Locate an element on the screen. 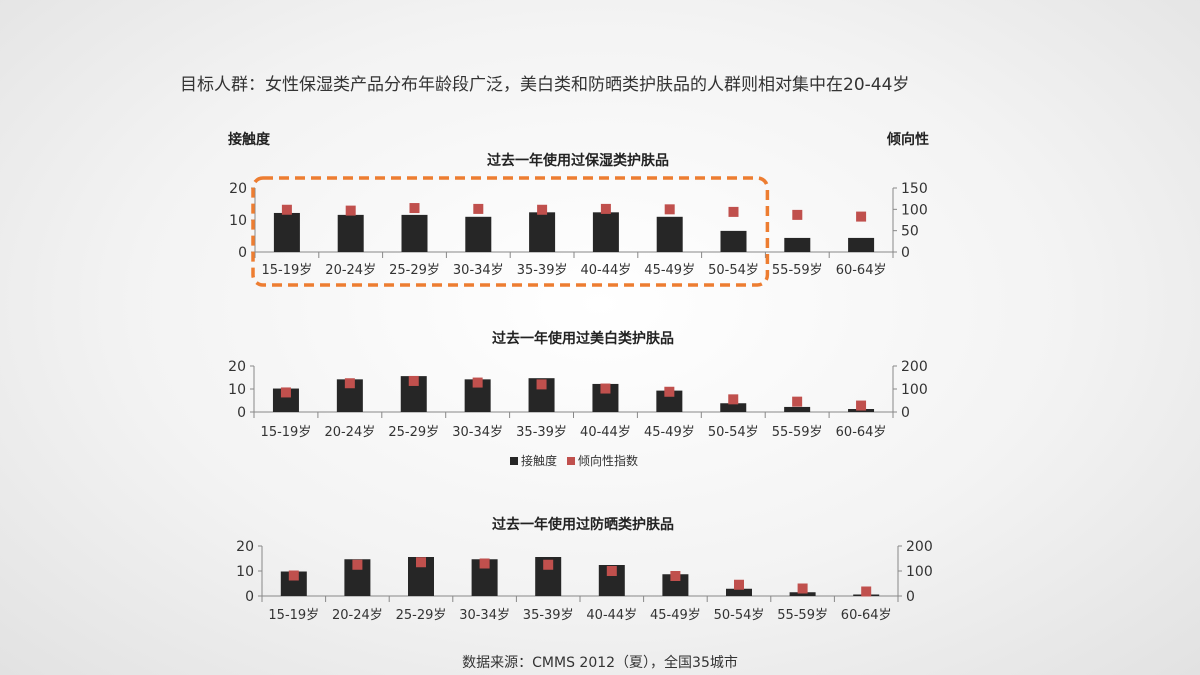 This screenshot has height=675, width=1200. chart-title-sunscreen: 过去一年使用过防晒类护肤品 is located at coordinates (583, 525).